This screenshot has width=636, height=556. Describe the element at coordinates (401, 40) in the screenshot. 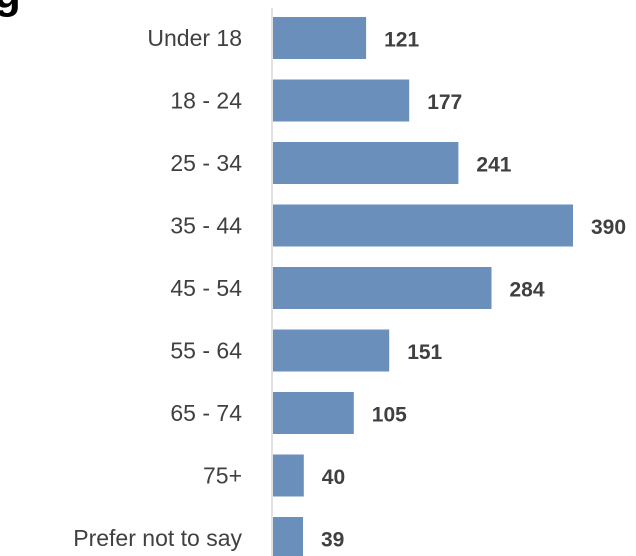

I see `value-label: 121` at that location.